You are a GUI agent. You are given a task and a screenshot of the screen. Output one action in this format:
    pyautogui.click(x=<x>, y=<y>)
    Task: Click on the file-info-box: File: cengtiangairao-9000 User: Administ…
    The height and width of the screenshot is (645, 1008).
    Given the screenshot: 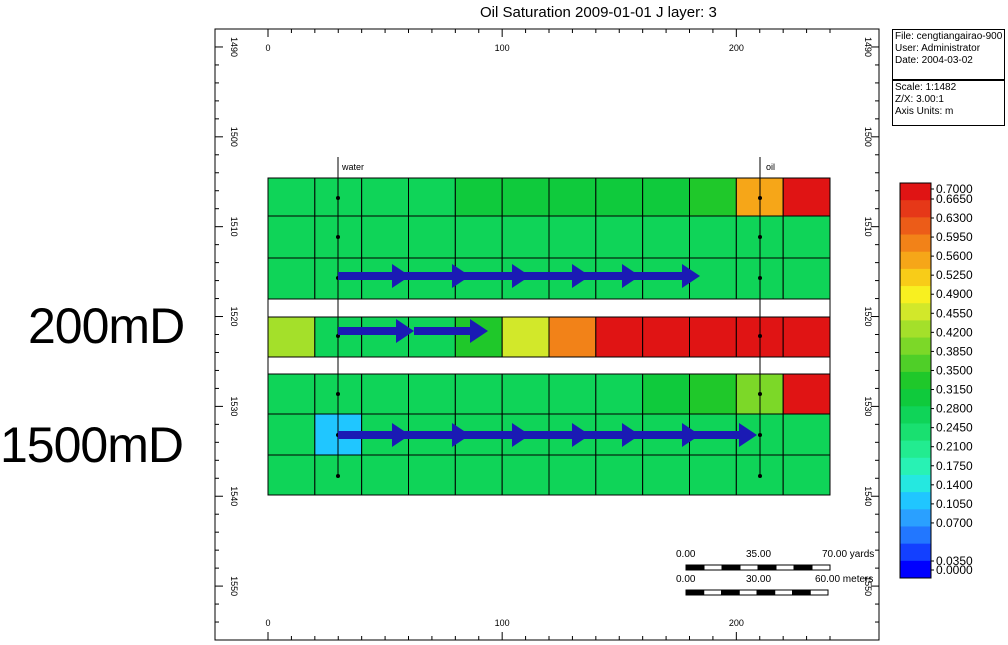 What is the action you would take?
    pyautogui.click(x=948, y=54)
    